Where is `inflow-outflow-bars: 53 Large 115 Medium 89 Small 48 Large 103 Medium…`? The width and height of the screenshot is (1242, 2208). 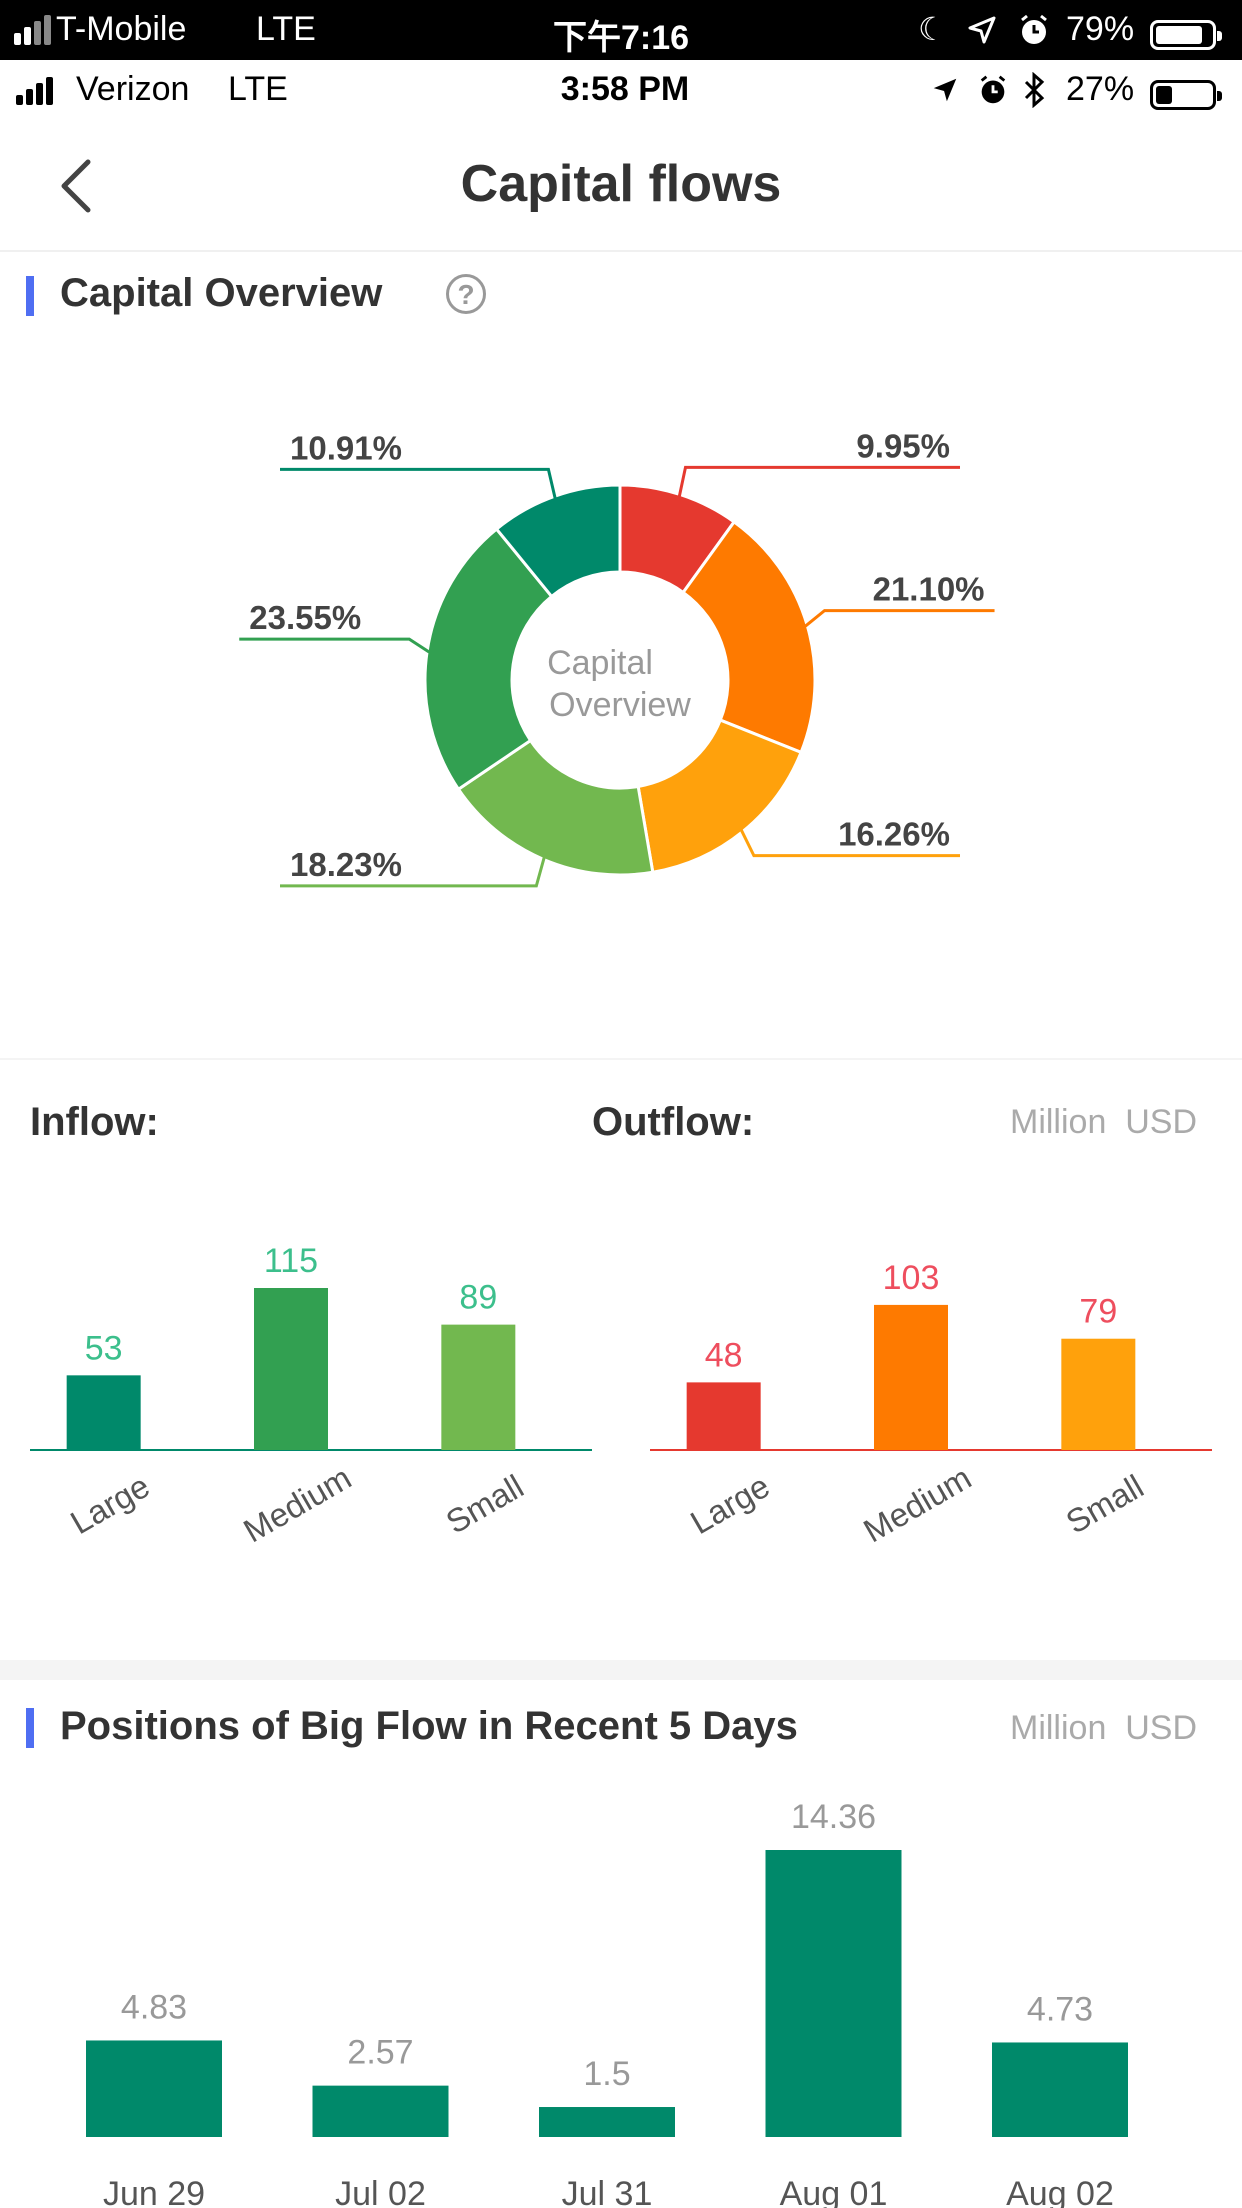
inflow-outflow-bars: 53 Large 115 Medium 89 Small 48 Large 103 Medium… is located at coordinates (621, 1396).